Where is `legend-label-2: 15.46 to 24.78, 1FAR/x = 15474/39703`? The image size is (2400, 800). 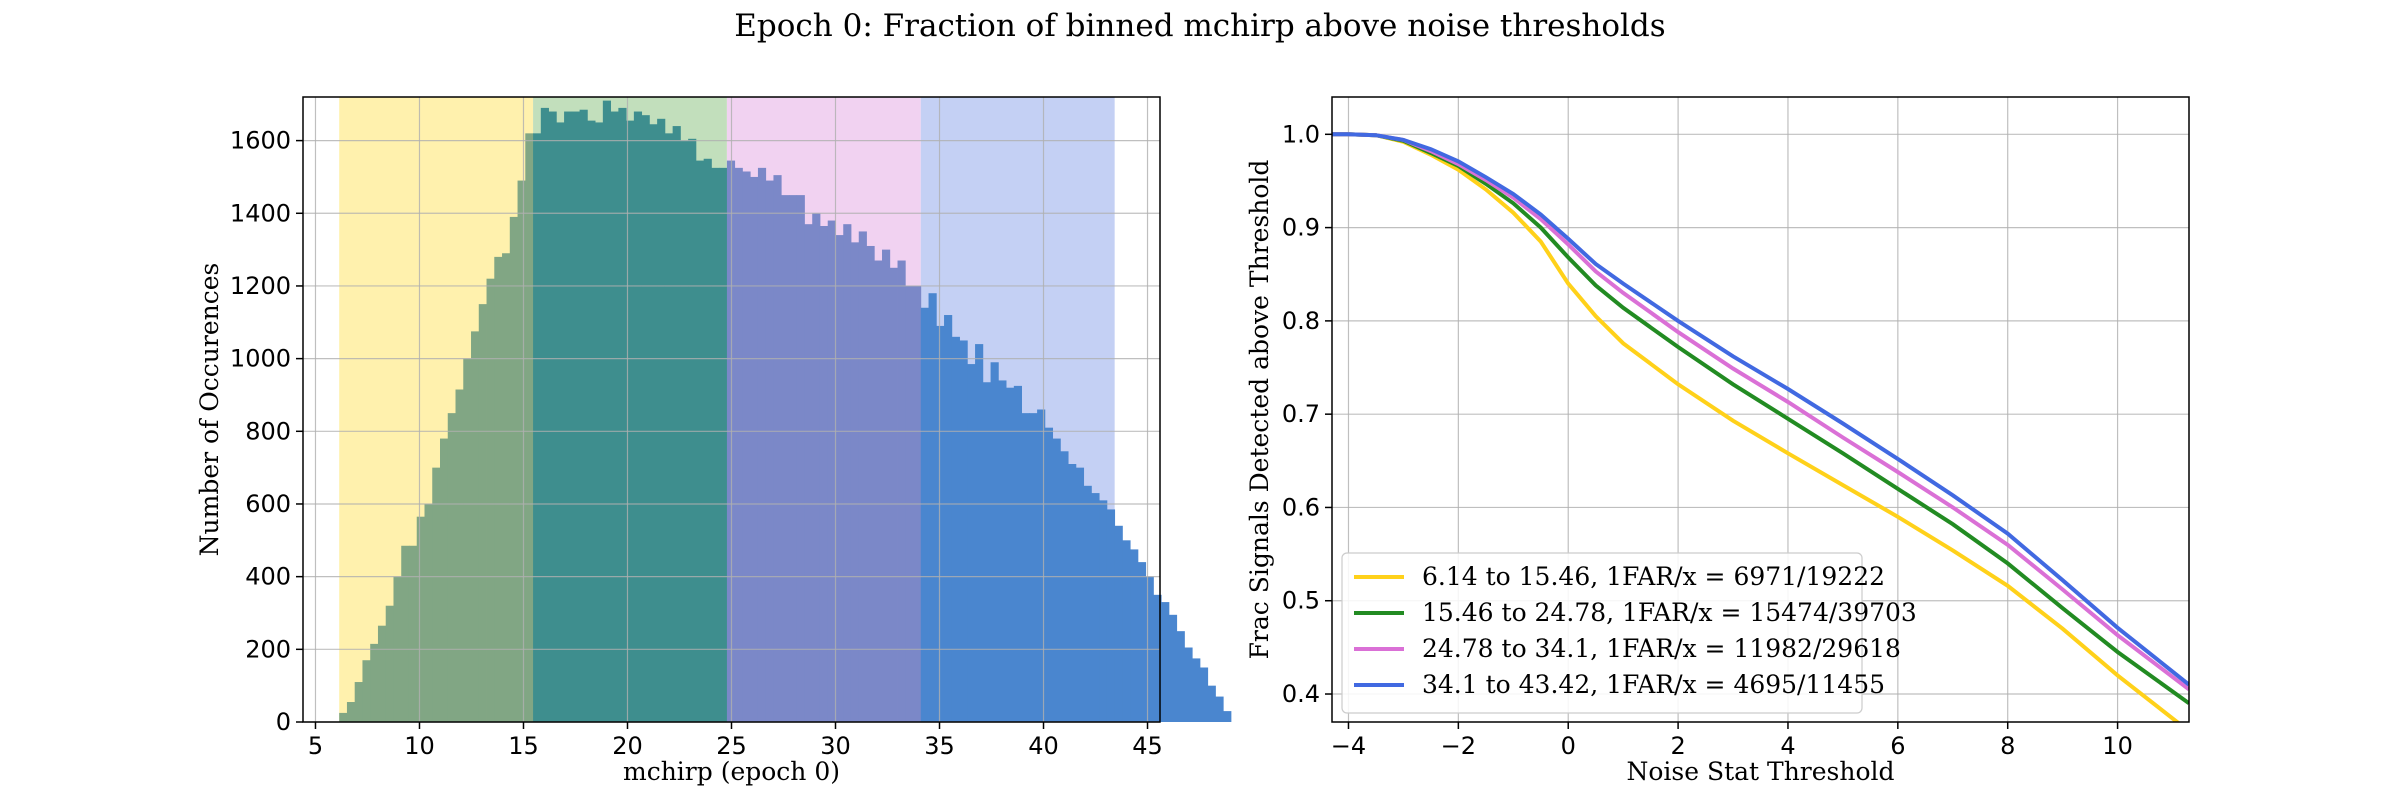 legend-label-2: 15.46 to 24.78, 1FAR/x = 15474/39703 is located at coordinates (1669, 612).